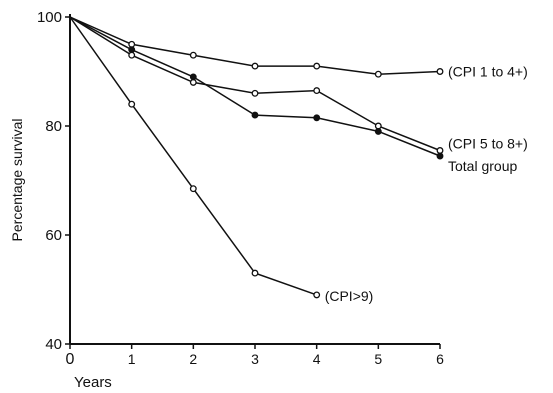 The width and height of the screenshot is (553, 393). I want to click on x-tick-label-1: 1, so click(132, 359).